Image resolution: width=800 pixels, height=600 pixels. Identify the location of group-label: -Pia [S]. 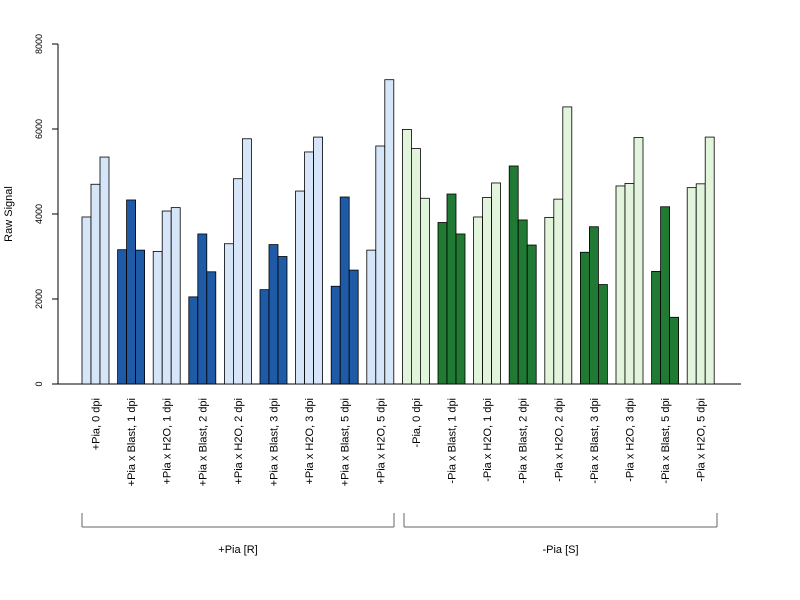
(560, 550).